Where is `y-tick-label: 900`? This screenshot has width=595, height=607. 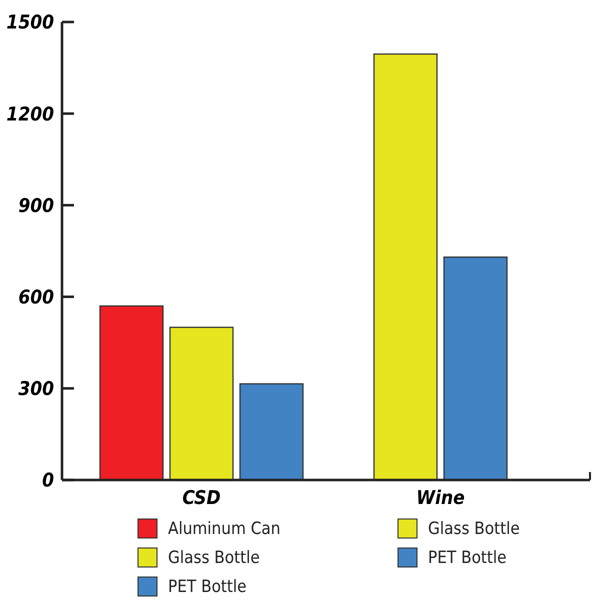 y-tick-label: 900 is located at coordinates (36, 205).